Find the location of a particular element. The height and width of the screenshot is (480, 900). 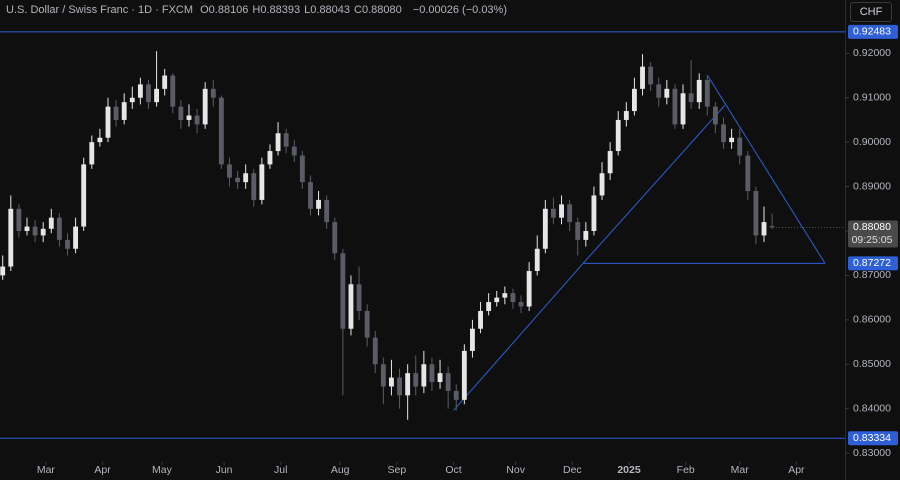

ohlc-key: C is located at coordinates (358, 10).